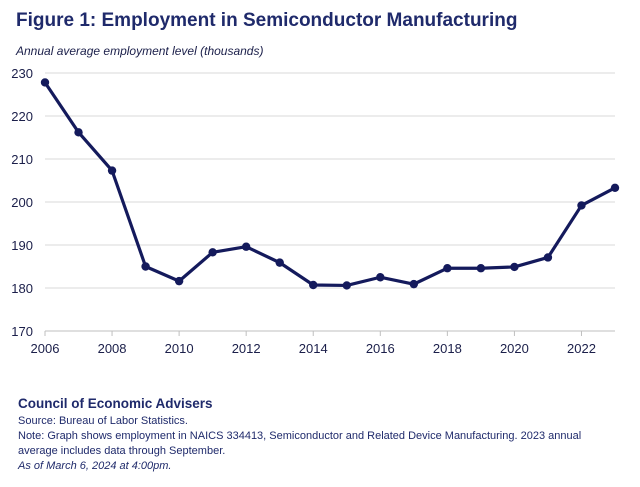 The width and height of the screenshot is (640, 487). I want to click on y-tick-label: 180, so click(22, 288).